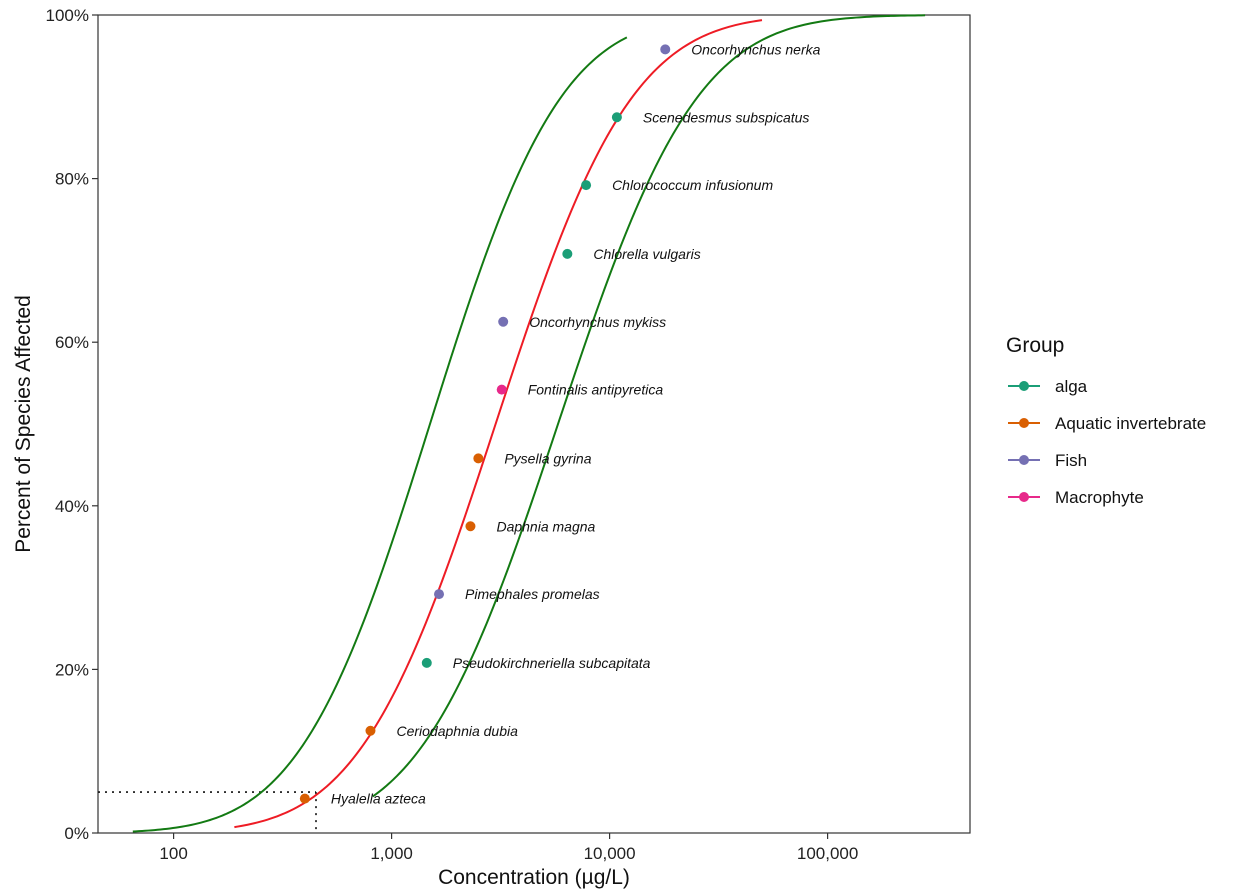 The height and width of the screenshot is (894, 1238). What do you see at coordinates (23, 424) in the screenshot?
I see `y-axis-title: Percent of Species Affected` at bounding box center [23, 424].